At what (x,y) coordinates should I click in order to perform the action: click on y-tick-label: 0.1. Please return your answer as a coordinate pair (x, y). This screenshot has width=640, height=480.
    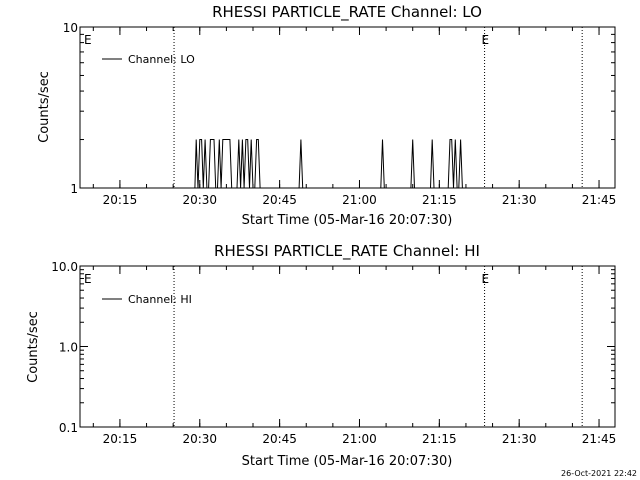
    Looking at the image, I should click on (68, 428).